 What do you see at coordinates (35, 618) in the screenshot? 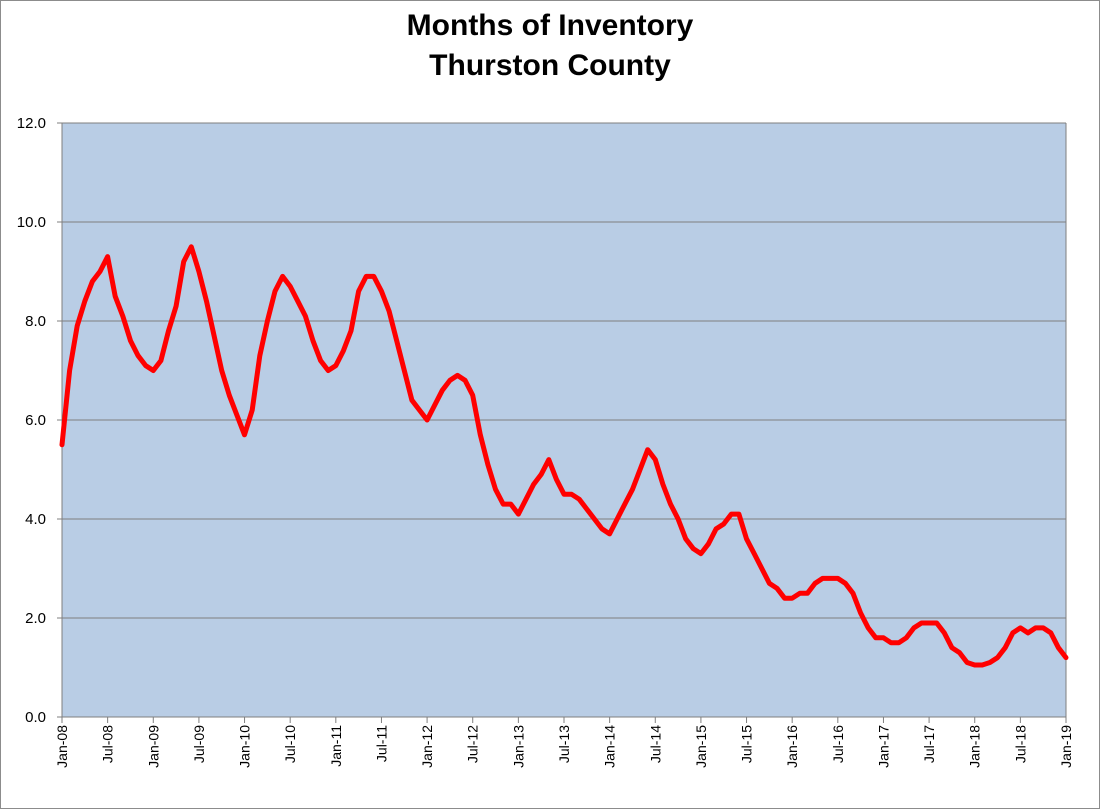
I see `y-tick-label: 2.0` at bounding box center [35, 618].